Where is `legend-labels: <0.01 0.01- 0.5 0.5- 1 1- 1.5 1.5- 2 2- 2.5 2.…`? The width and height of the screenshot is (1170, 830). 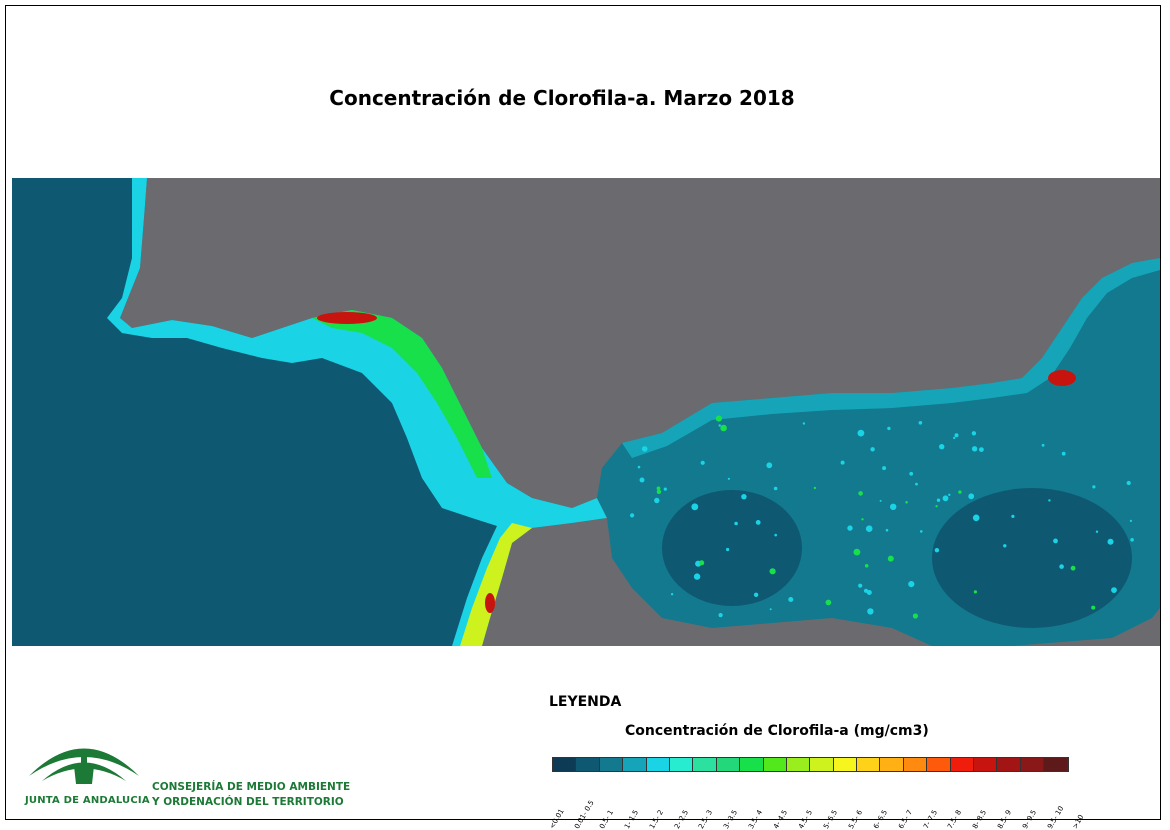 legend-labels: <0.01 0.01- 0.5 0.5- 1 1- 1.5 1.5- 2 2- 2.5 2.… is located at coordinates (824, 801).